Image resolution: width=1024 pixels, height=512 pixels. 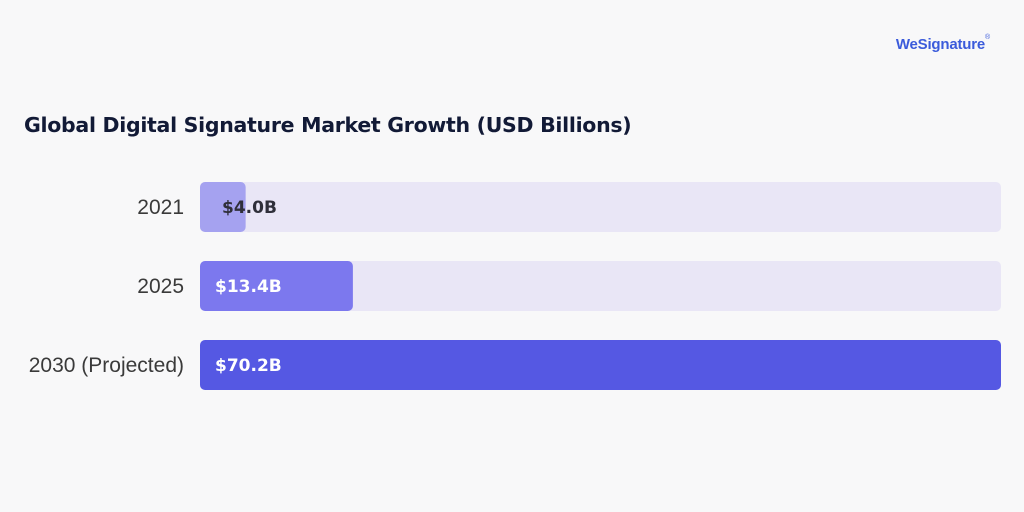 What do you see at coordinates (160, 207) in the screenshot?
I see `category-label: 2021` at bounding box center [160, 207].